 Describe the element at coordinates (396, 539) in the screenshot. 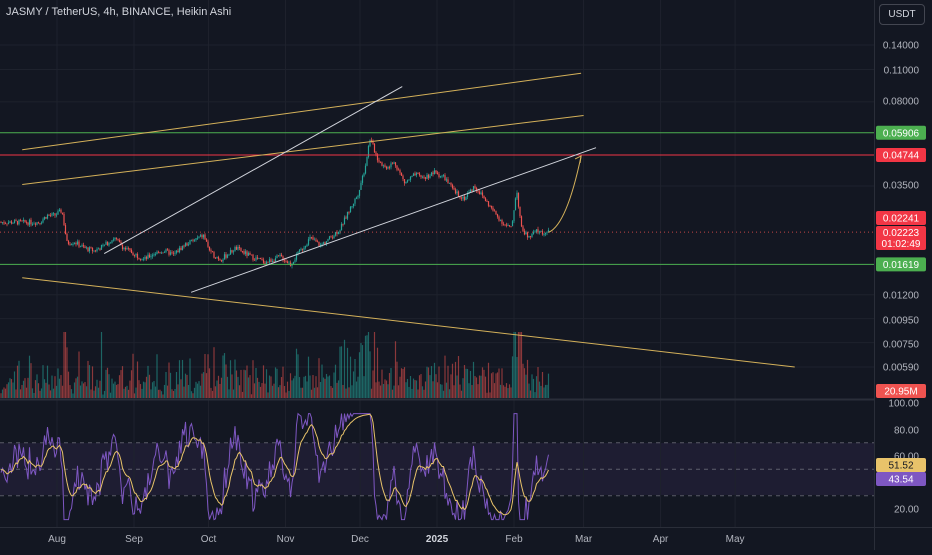

I see `time-axis: Aug Sep Oct Nov Dec 2025 Feb Mar Apr May` at that location.